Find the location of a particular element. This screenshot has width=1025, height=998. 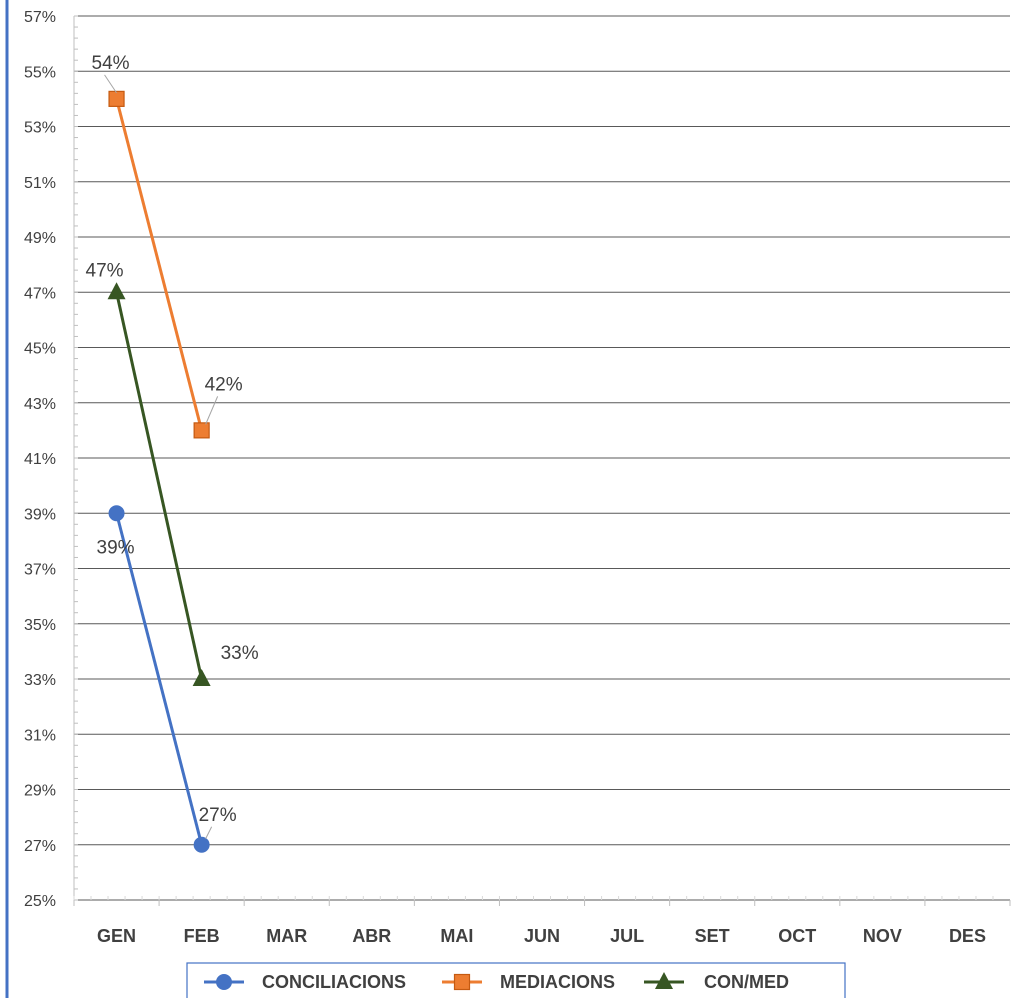

chart-frame is located at coordinates (7, 499).